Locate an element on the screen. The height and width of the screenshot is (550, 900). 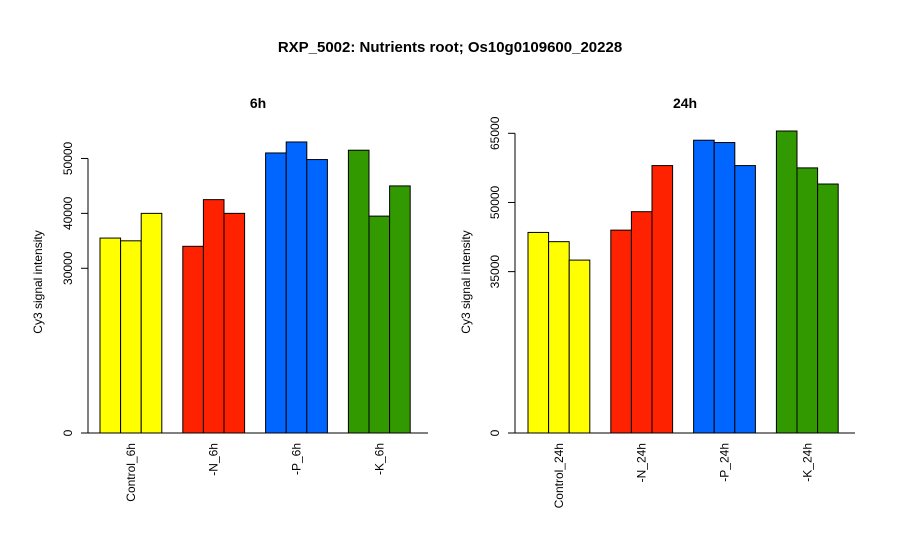
category-label: -K_6h is located at coordinates (379, 459).